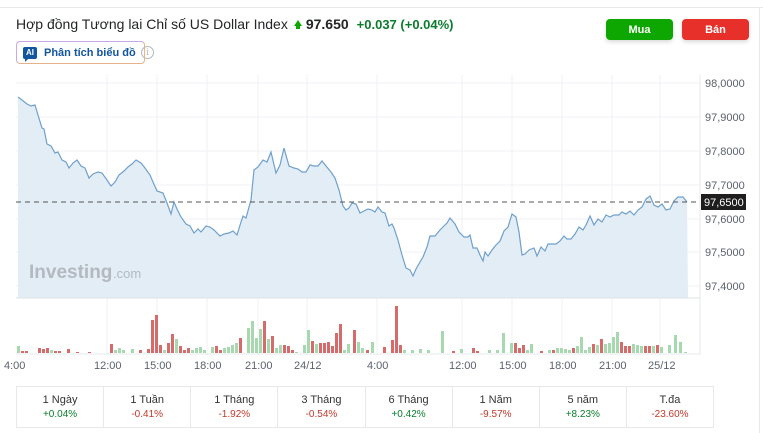 Image resolution: width=763 pixels, height=433 pixels. I want to click on svg-text: 24/12, so click(308, 366).